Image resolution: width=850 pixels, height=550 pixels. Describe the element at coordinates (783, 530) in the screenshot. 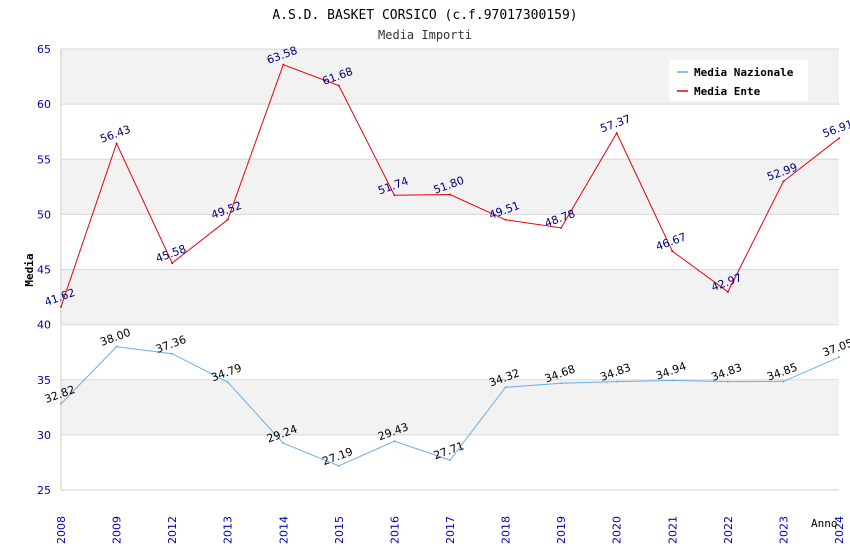

I see `x-tick-label: 2023` at that location.